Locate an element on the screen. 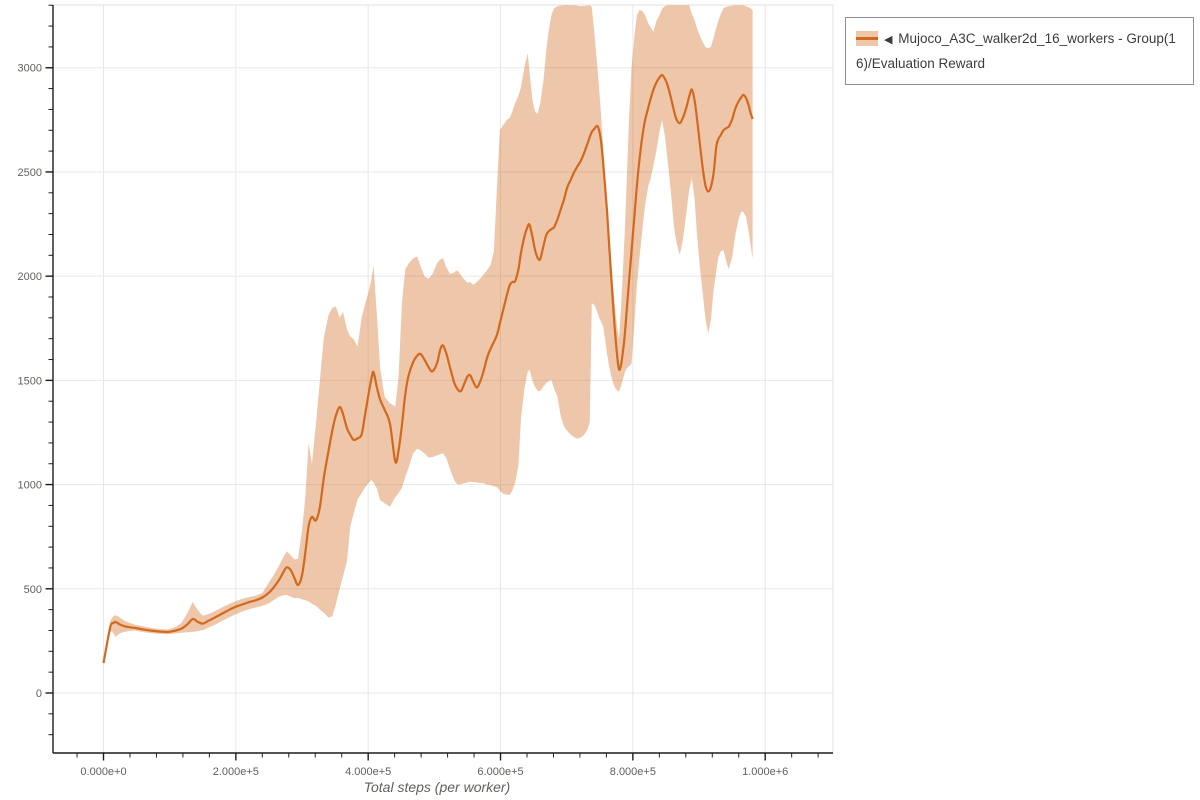  y-tick-label: 2500 is located at coordinates (30, 173).